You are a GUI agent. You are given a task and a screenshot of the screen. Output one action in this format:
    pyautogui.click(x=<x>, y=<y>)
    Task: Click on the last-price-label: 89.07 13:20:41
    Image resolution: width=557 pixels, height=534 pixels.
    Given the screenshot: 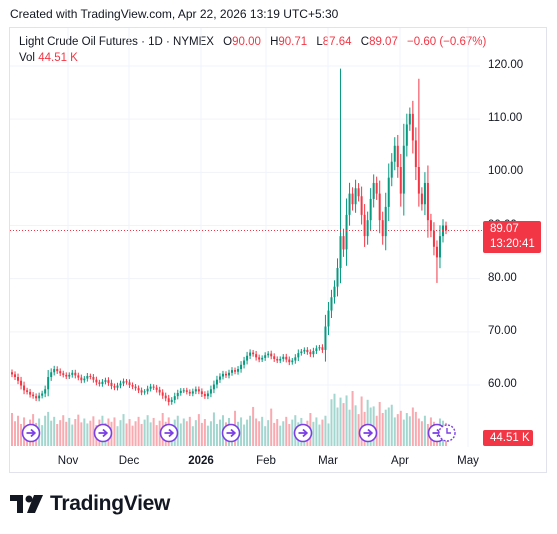 What is the action you would take?
    pyautogui.click(x=512, y=237)
    